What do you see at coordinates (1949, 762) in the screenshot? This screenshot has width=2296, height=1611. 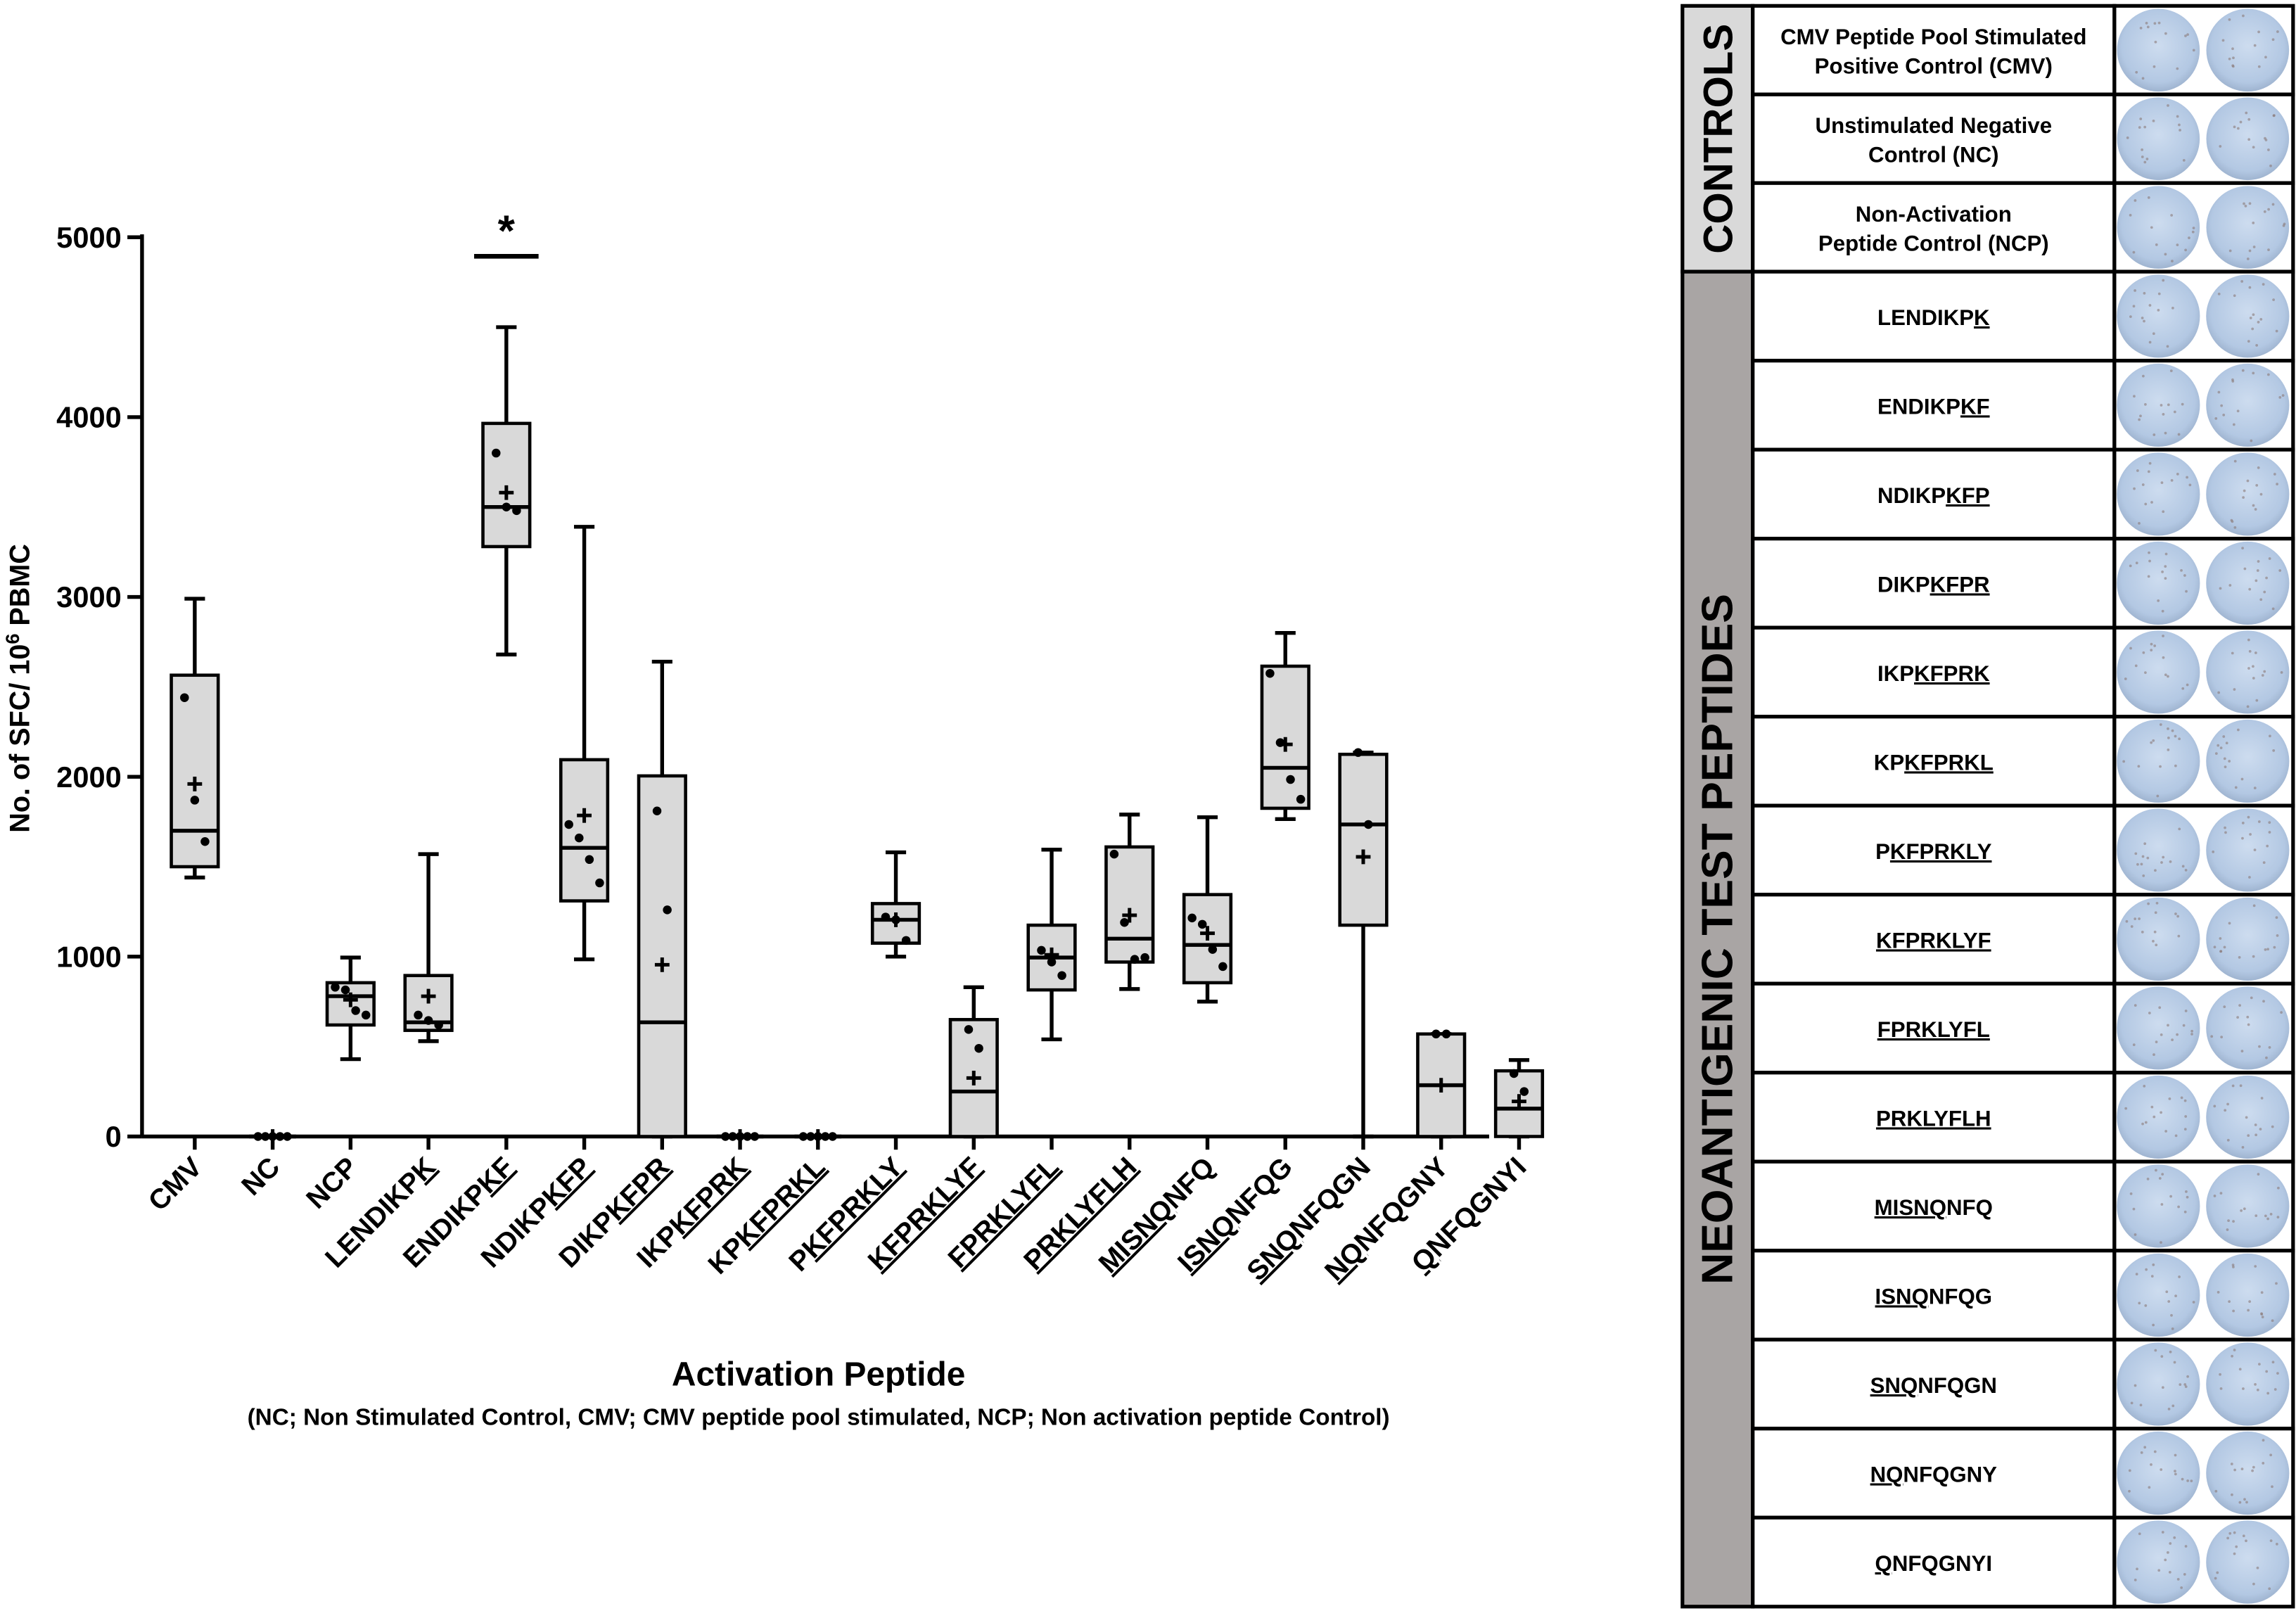 I see `label-part: KFPRKL` at bounding box center [1949, 762].